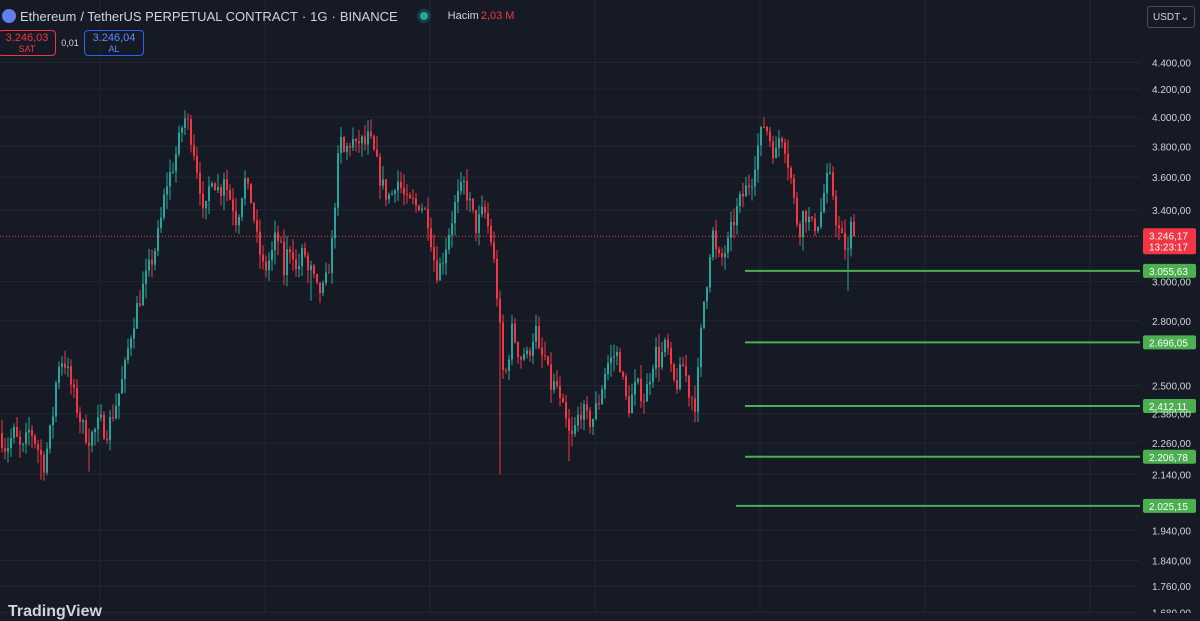  Describe the element at coordinates (48, 16) in the screenshot. I see `symbol-name: Ethereum` at that location.